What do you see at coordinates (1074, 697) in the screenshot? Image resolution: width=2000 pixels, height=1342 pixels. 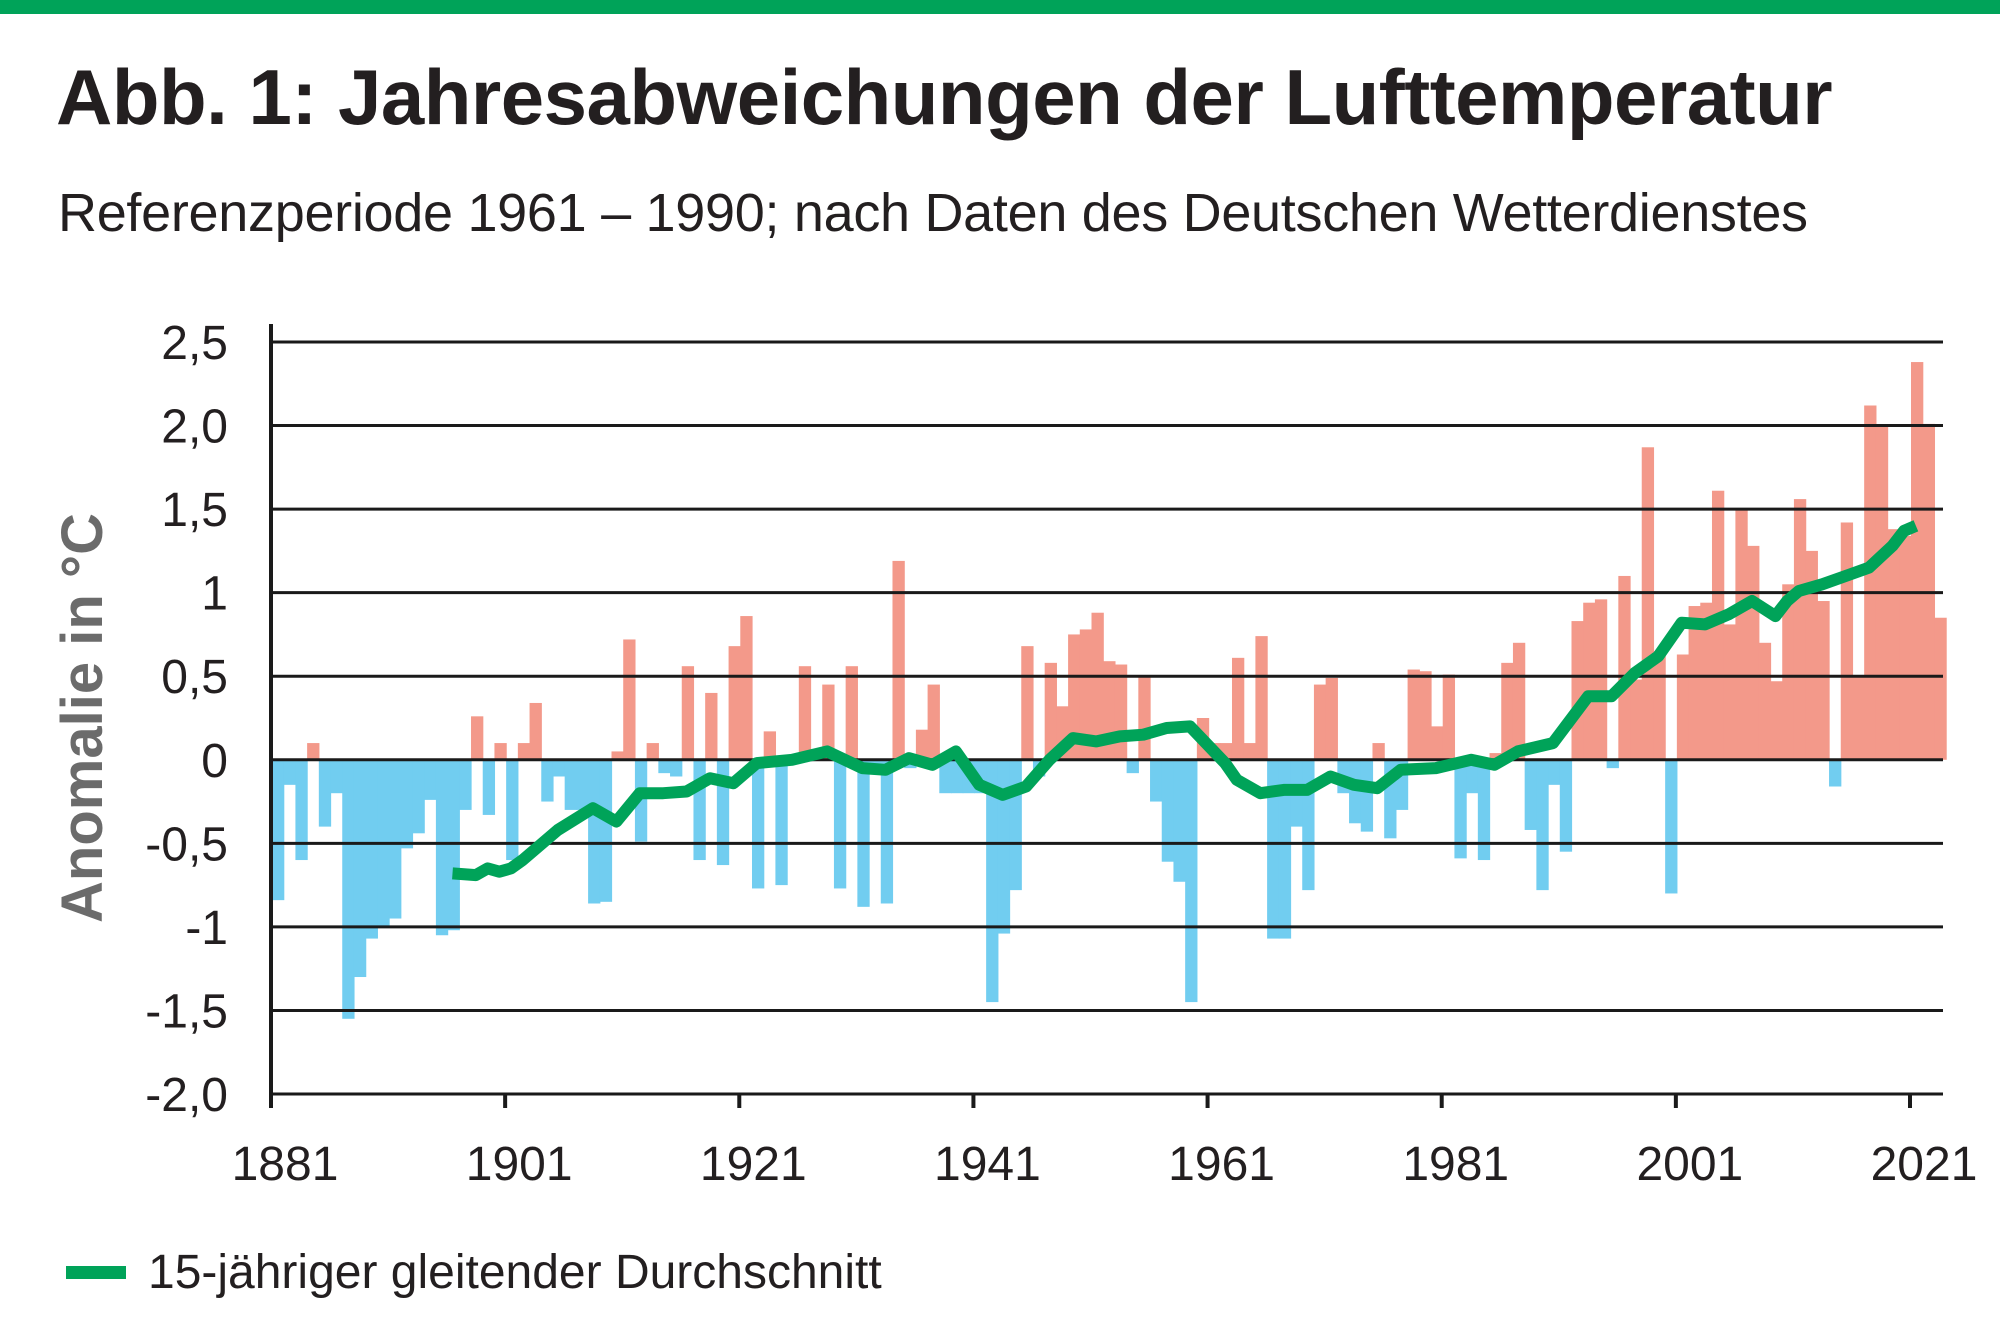 I see `bar-1949` at bounding box center [1074, 697].